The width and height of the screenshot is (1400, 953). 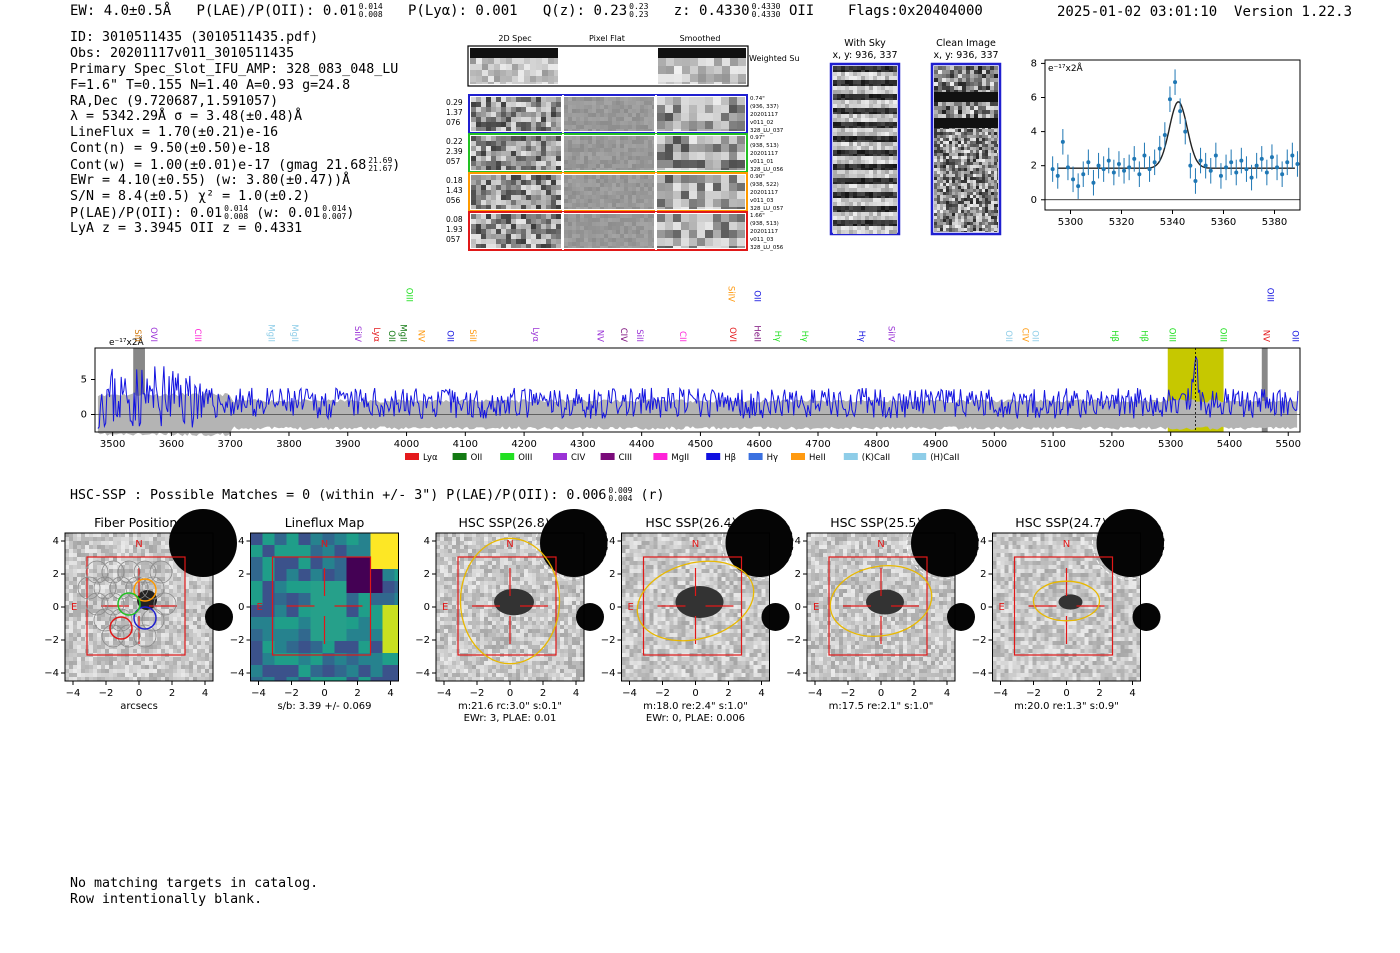 I want to click on sky-light-stripe, so click(x=865, y=104).